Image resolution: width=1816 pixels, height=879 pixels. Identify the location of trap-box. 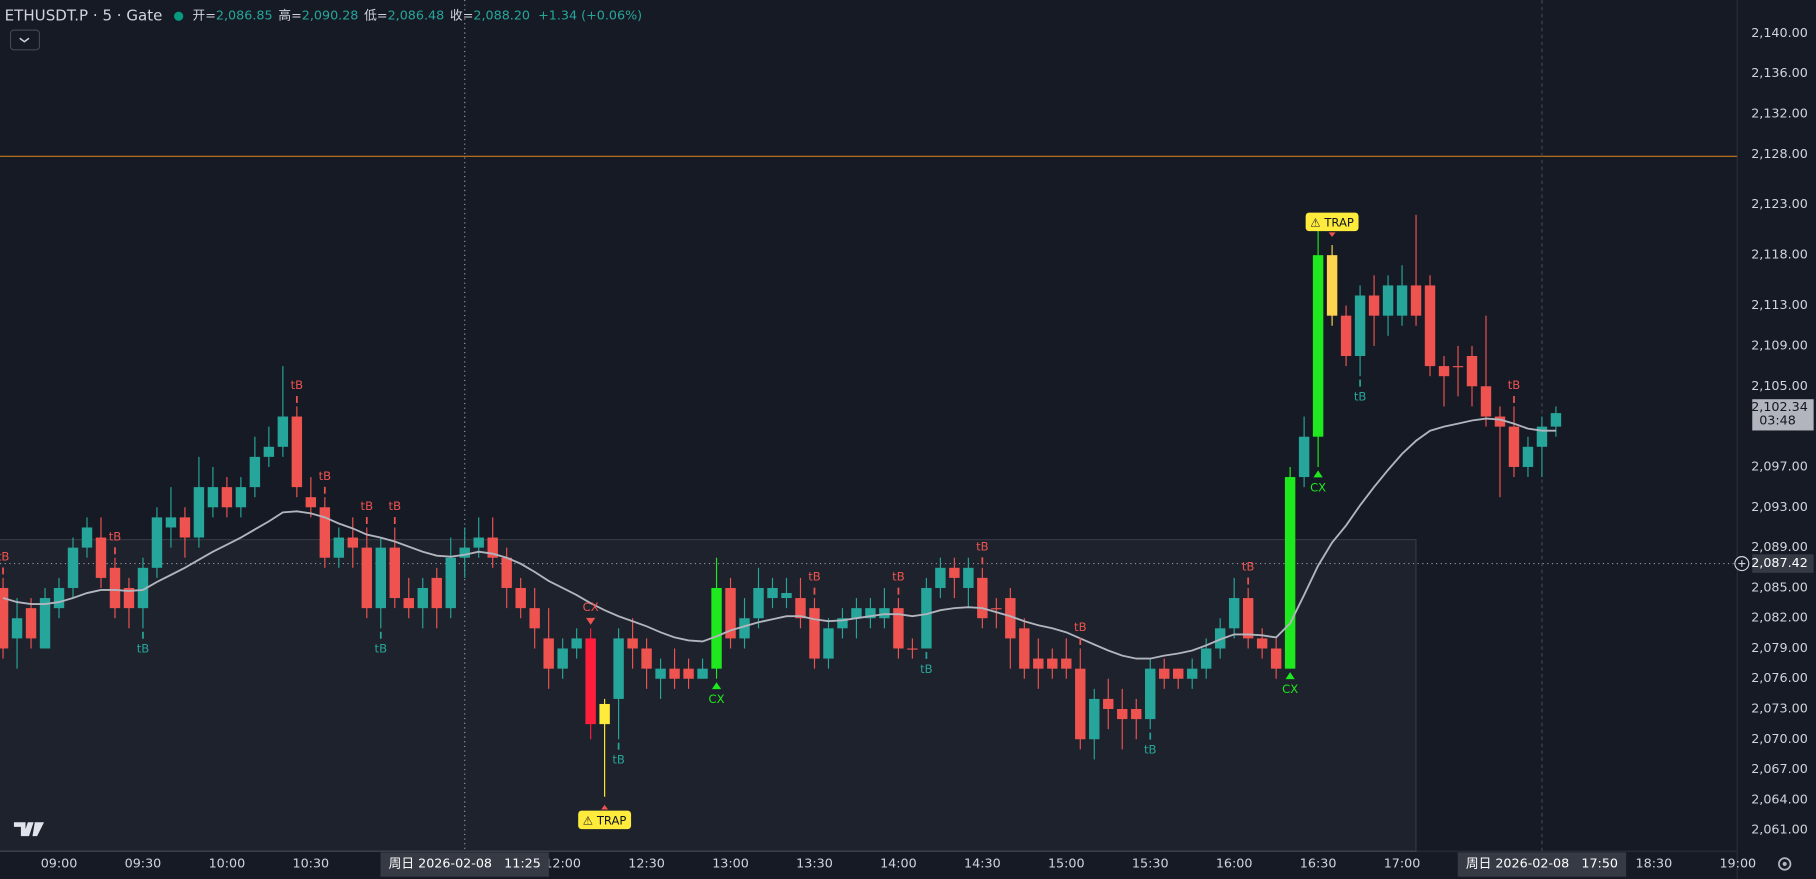
(605, 820).